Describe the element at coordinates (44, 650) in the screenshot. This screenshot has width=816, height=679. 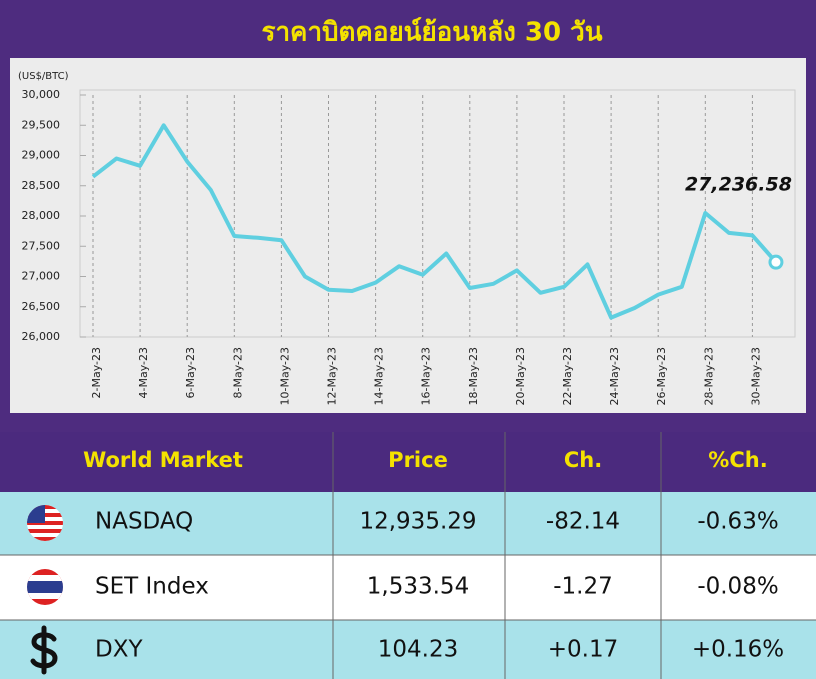
I see `dollar-icon` at that location.